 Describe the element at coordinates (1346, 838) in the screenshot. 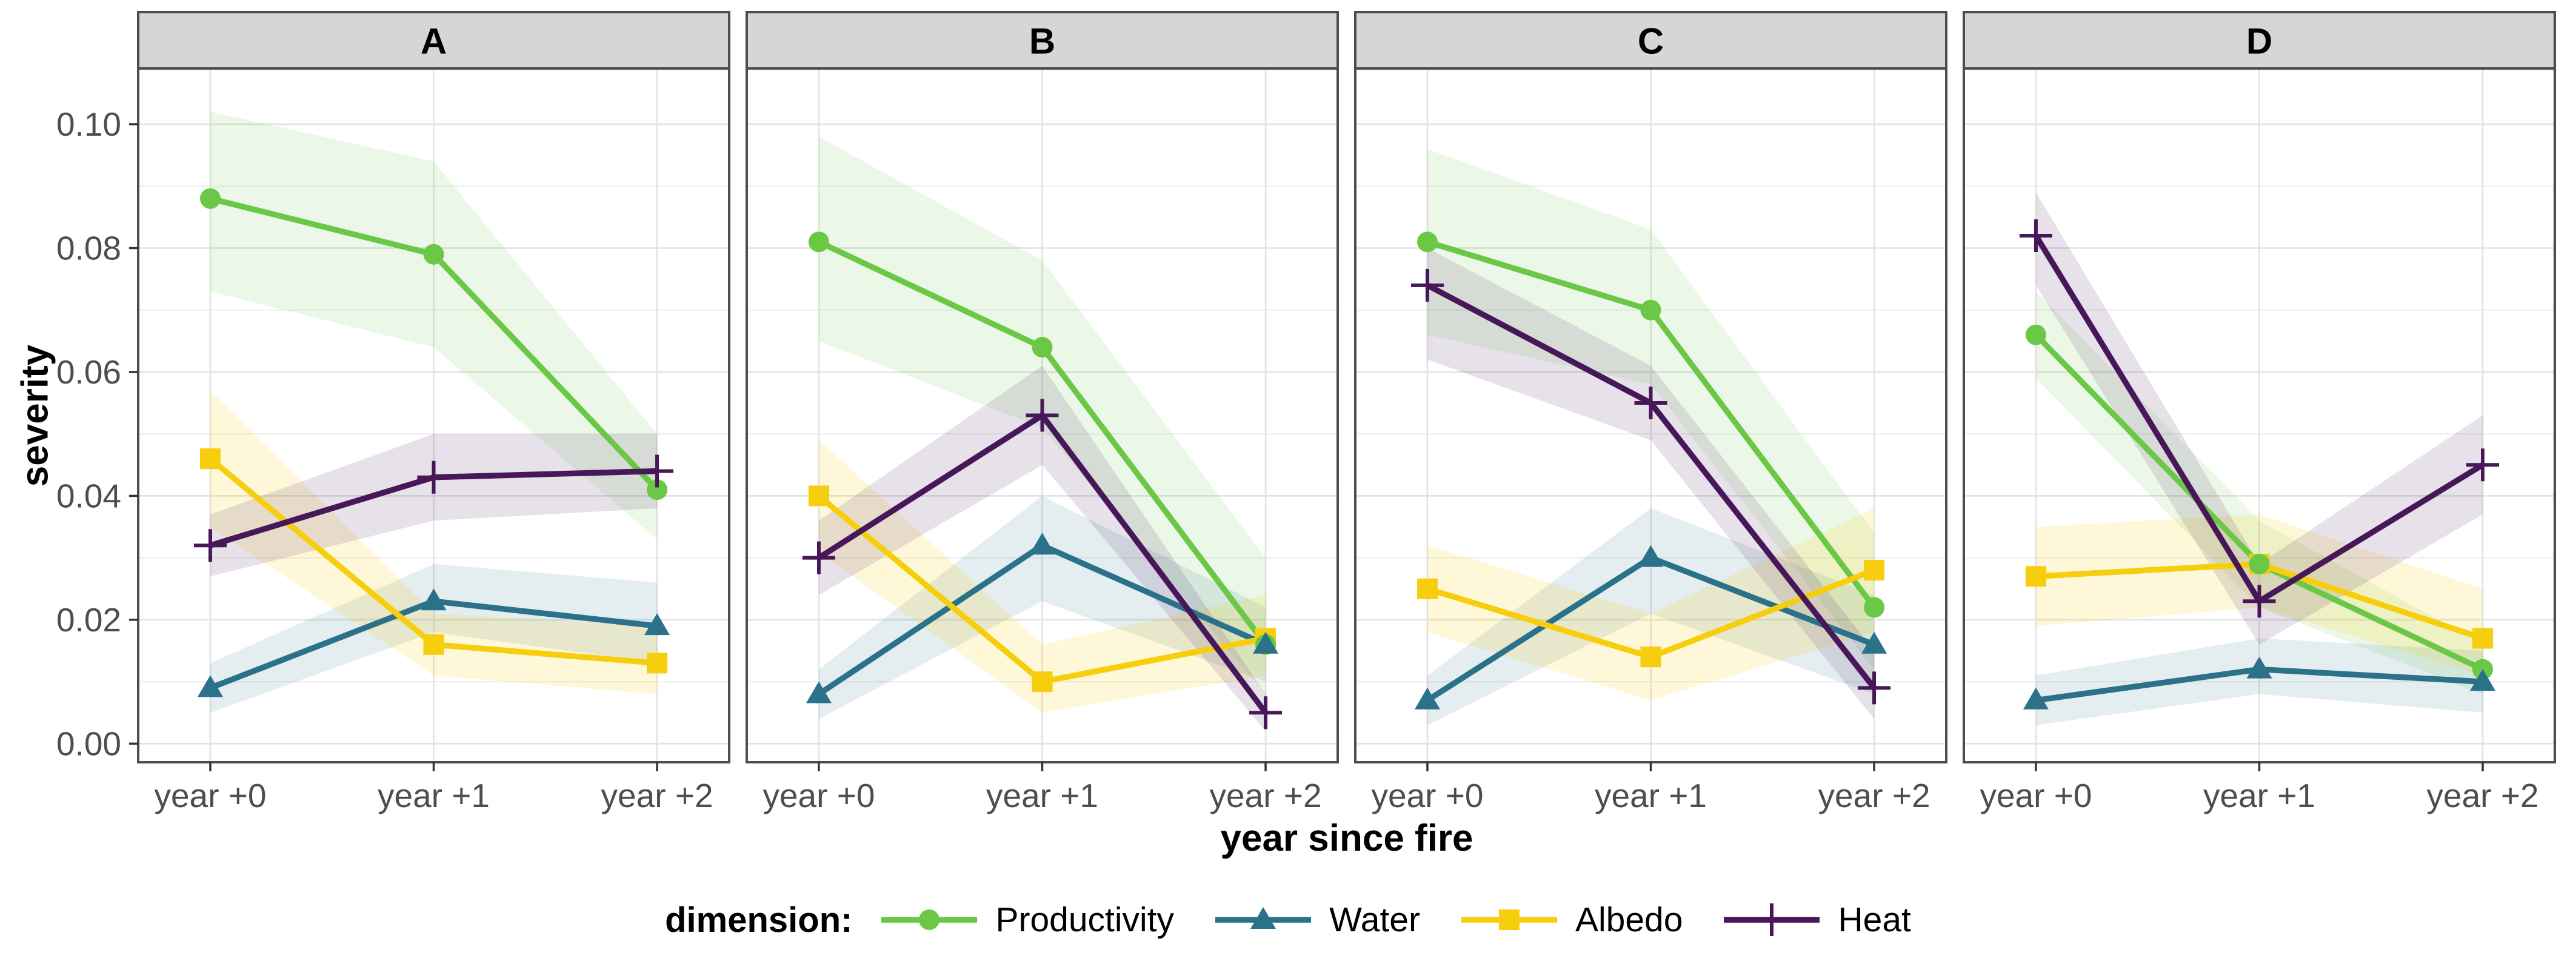

I see `x-axis-title: year since fire` at that location.